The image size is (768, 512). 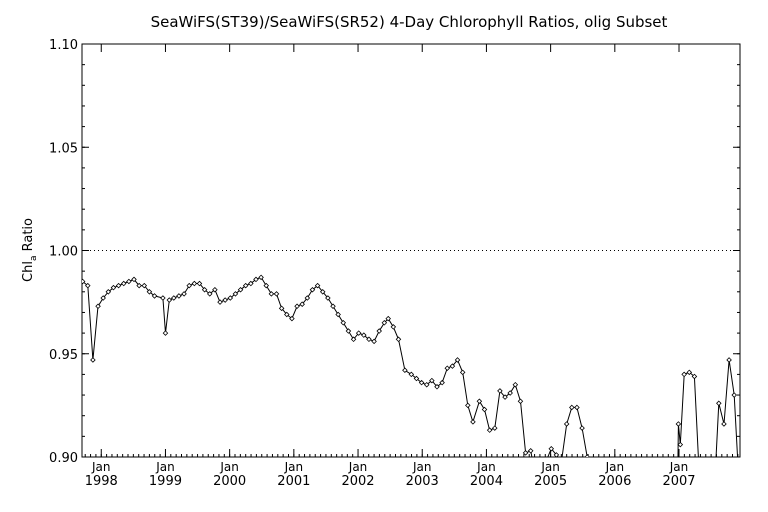 What do you see at coordinates (486, 481) in the screenshot?
I see `x-tick-year-label: 2004` at bounding box center [486, 481].